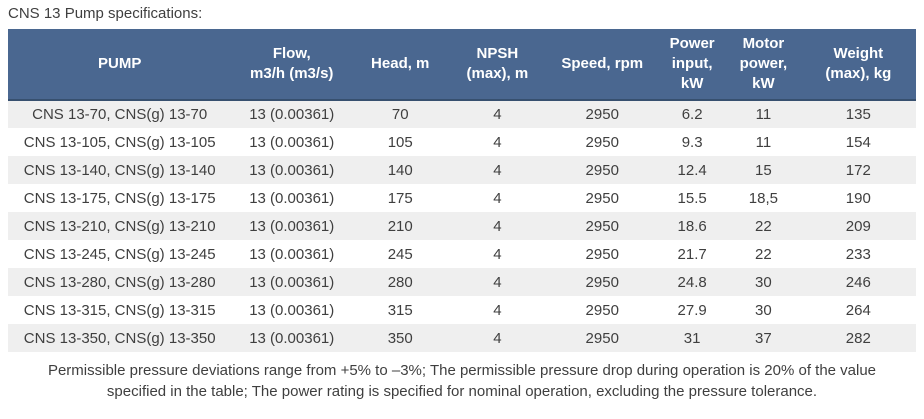 This screenshot has height=419, width=924. What do you see at coordinates (120, 114) in the screenshot?
I see `table-cell: CNS 13-70, CNS(g) 13-70` at bounding box center [120, 114].